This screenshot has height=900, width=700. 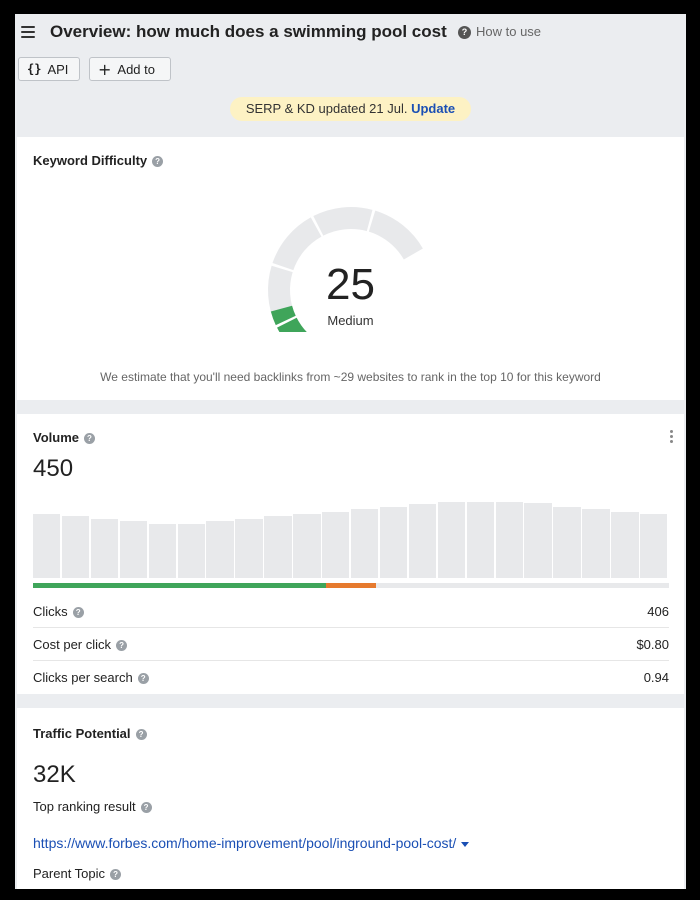 I want to click on metric-clicks-per-search: Clicks per search? 0.94, so click(x=351, y=677).